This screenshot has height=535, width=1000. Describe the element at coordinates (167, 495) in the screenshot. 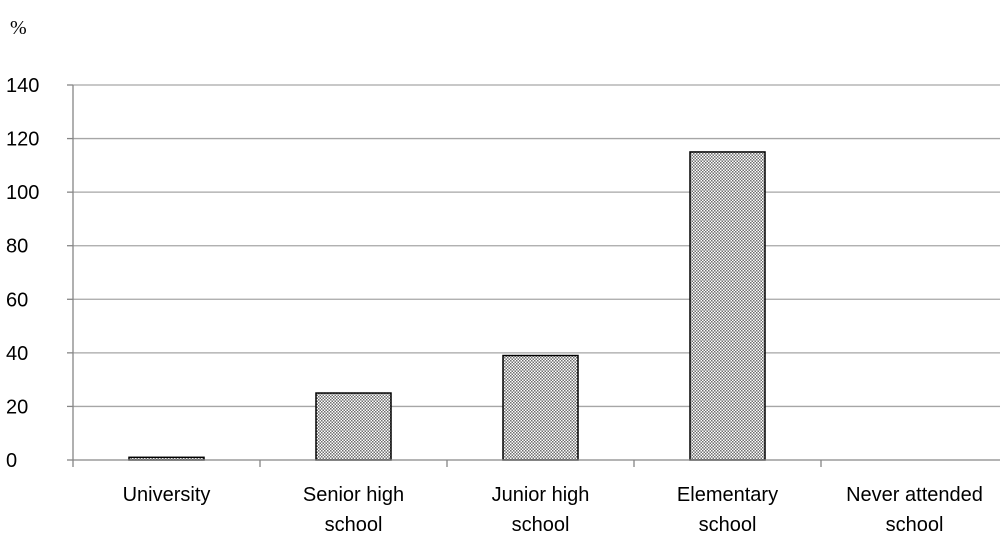

I see `x-category-label: University` at that location.